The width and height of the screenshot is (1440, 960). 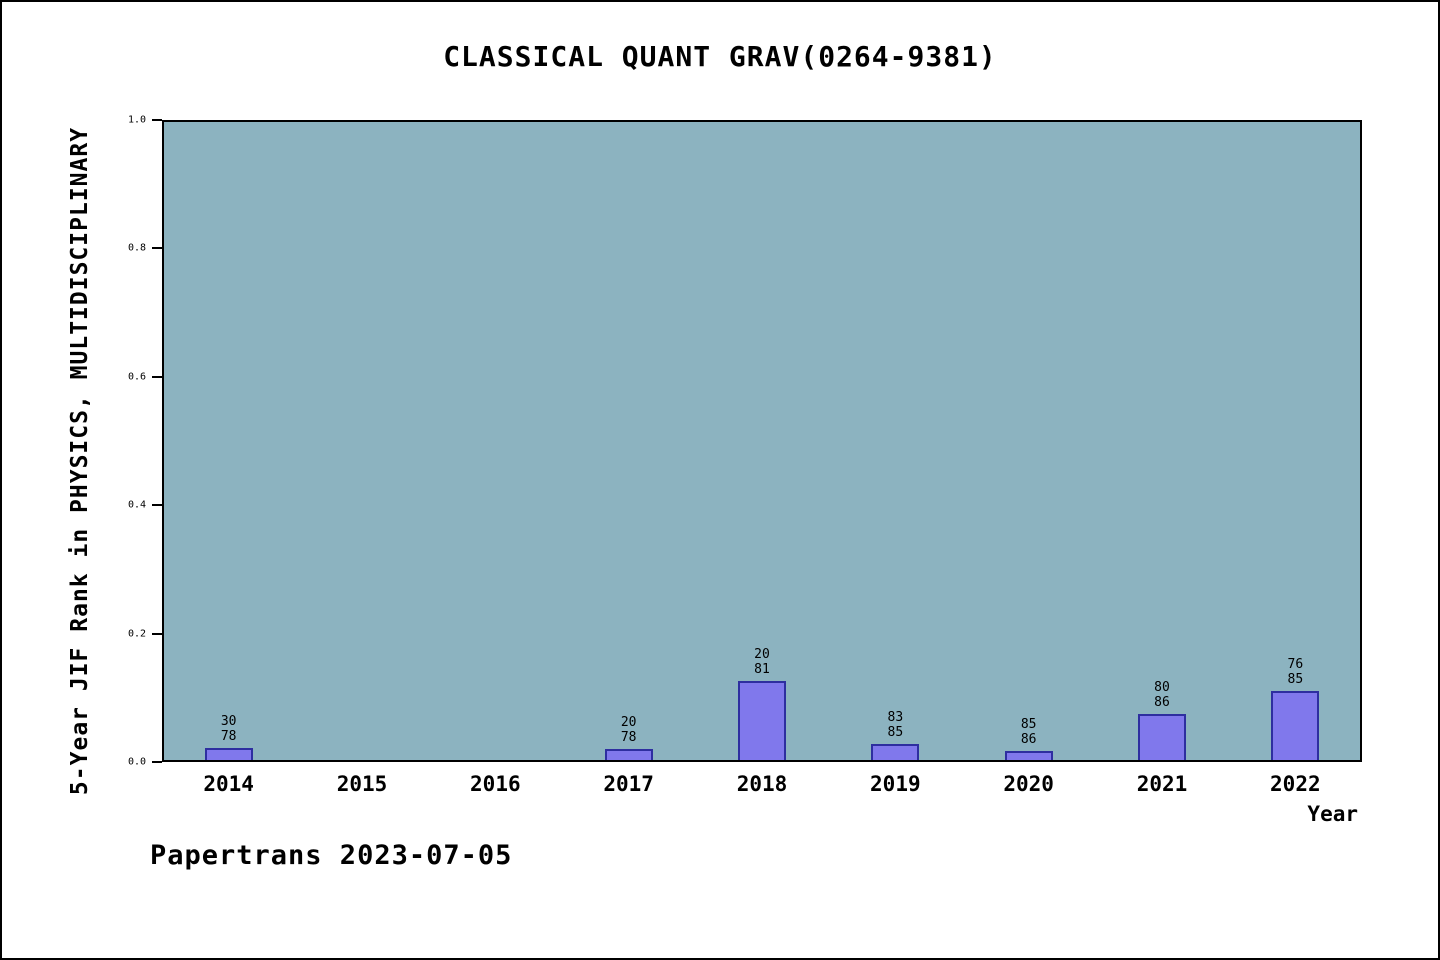 What do you see at coordinates (720, 56) in the screenshot?
I see `chart-title: CLASSICAL QUANT GRAV(0264-9381)` at bounding box center [720, 56].